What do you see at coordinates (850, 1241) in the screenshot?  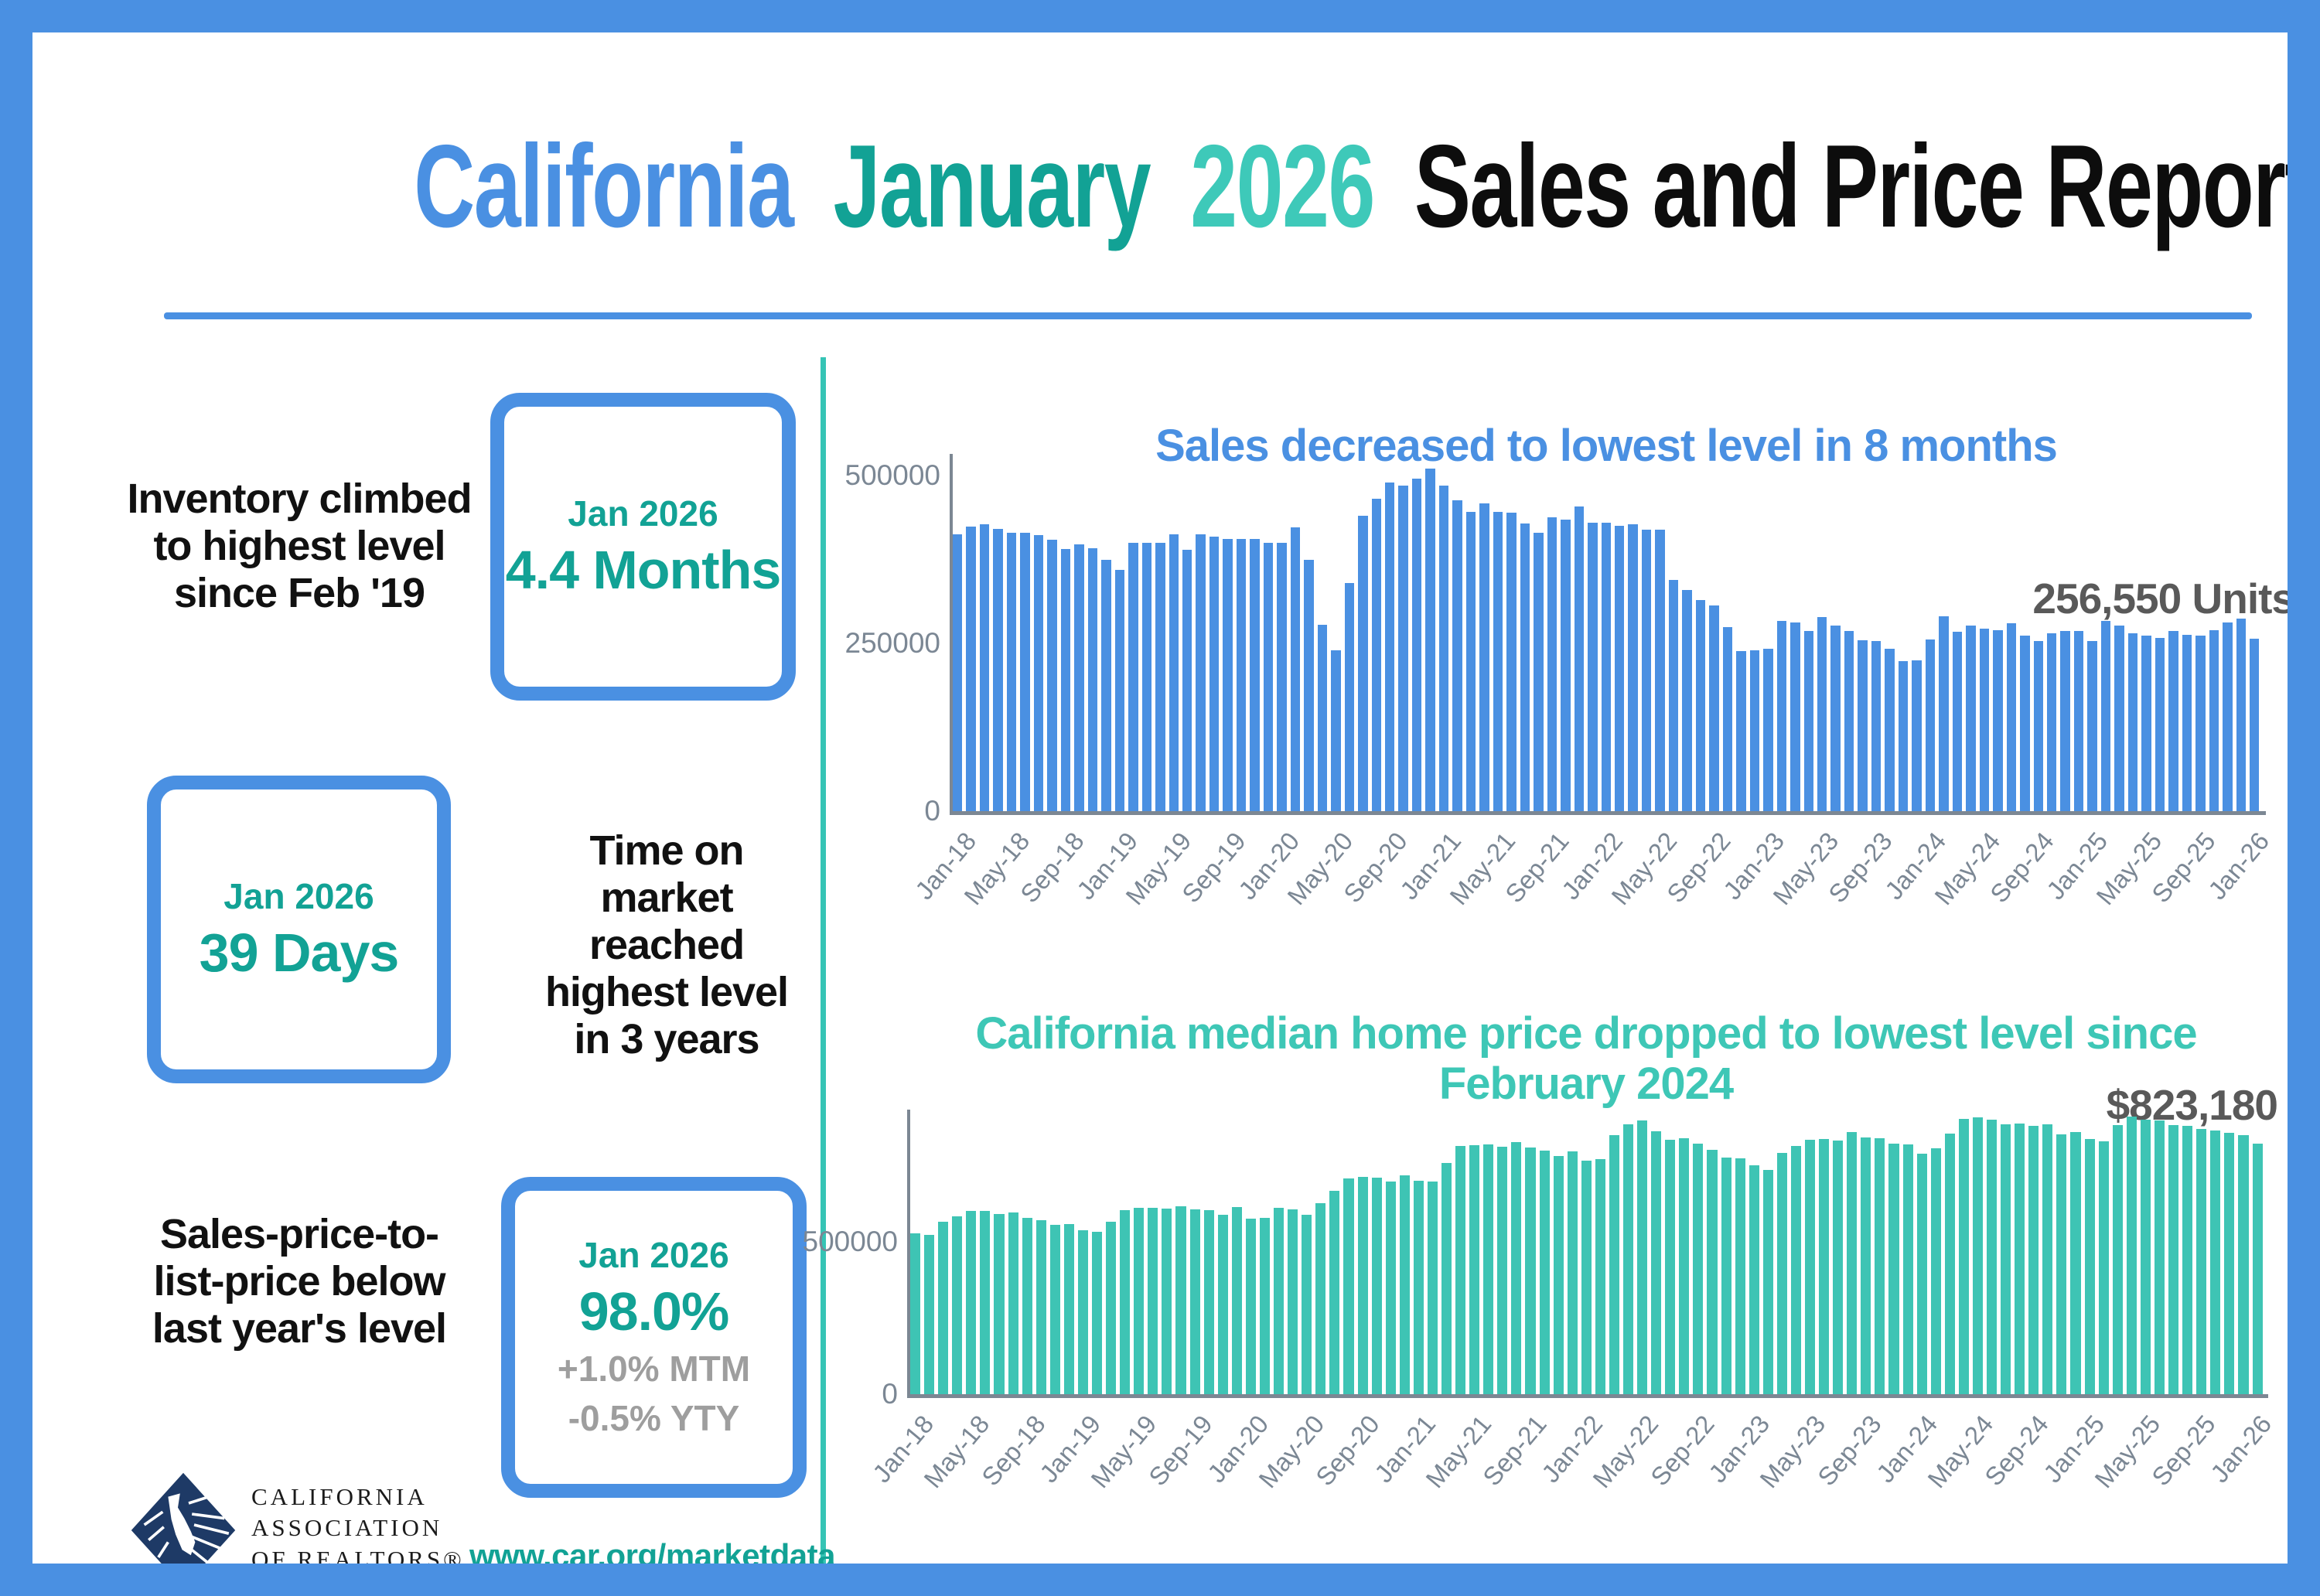 I see `y-axis-tick-label: 500000` at bounding box center [850, 1241].